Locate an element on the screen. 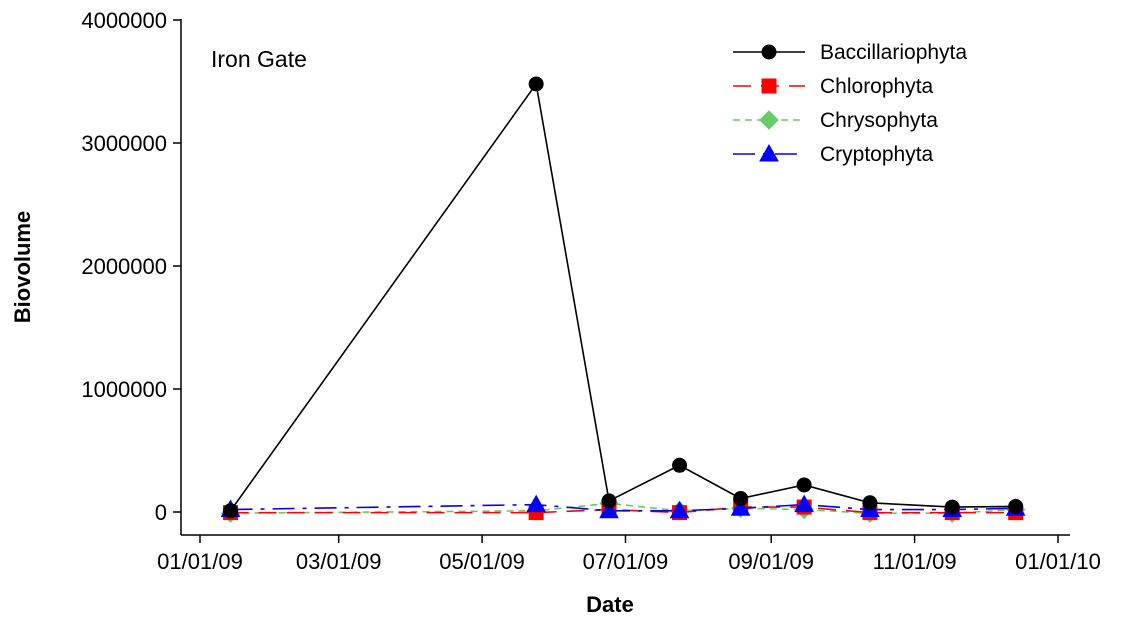 The image size is (1122, 622). y-axis-ticks: 0 1000000 2000000 3000000 4000000 is located at coordinates (131, 266).